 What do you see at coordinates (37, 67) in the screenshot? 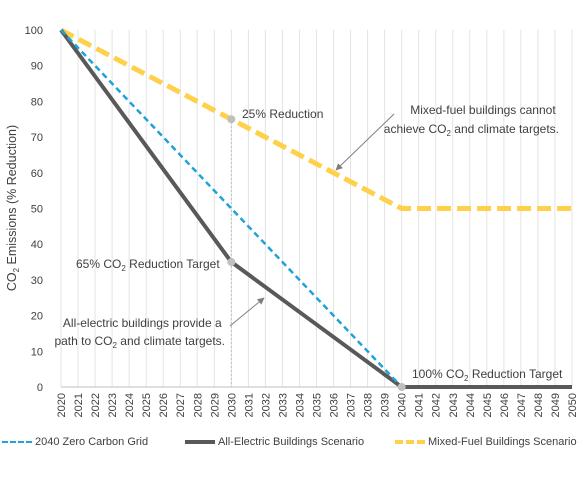
I see `y-tick-label: 90` at bounding box center [37, 67].